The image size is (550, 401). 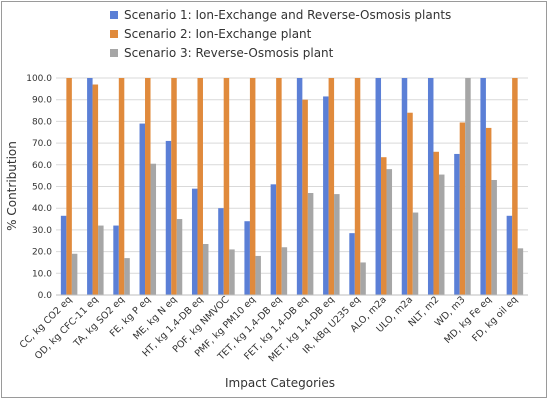 What do you see at coordinates (42, 101) in the screenshot?
I see `y-tick-label: 90.0` at bounding box center [42, 101].